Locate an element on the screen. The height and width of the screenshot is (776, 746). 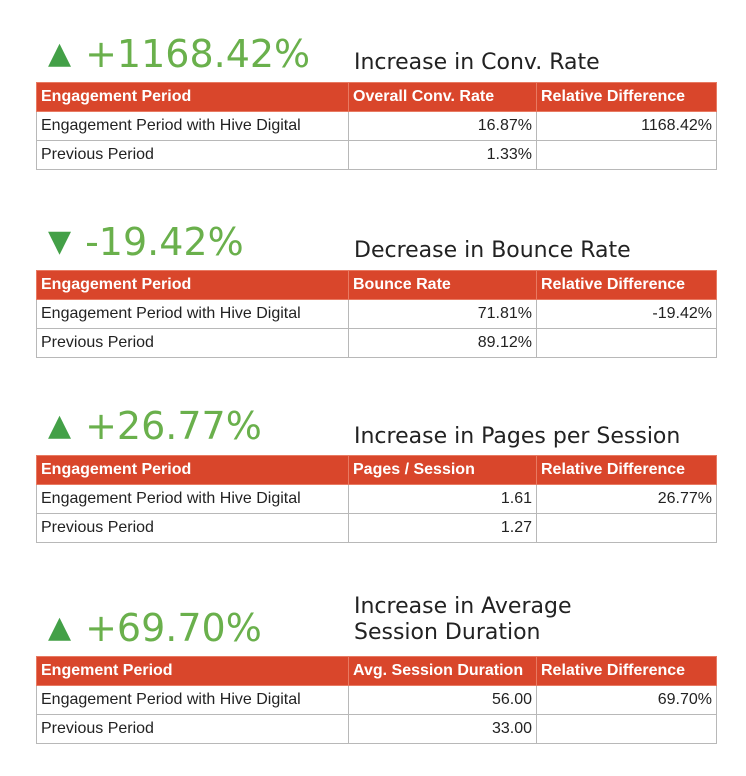
table-cell: 33.00 is located at coordinates (442, 729).